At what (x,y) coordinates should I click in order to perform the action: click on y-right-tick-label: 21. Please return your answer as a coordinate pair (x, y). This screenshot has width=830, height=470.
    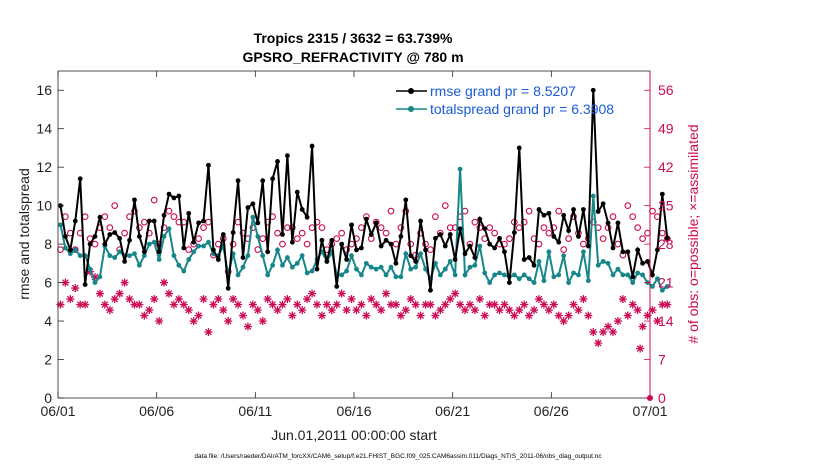
    Looking at the image, I should click on (666, 283).